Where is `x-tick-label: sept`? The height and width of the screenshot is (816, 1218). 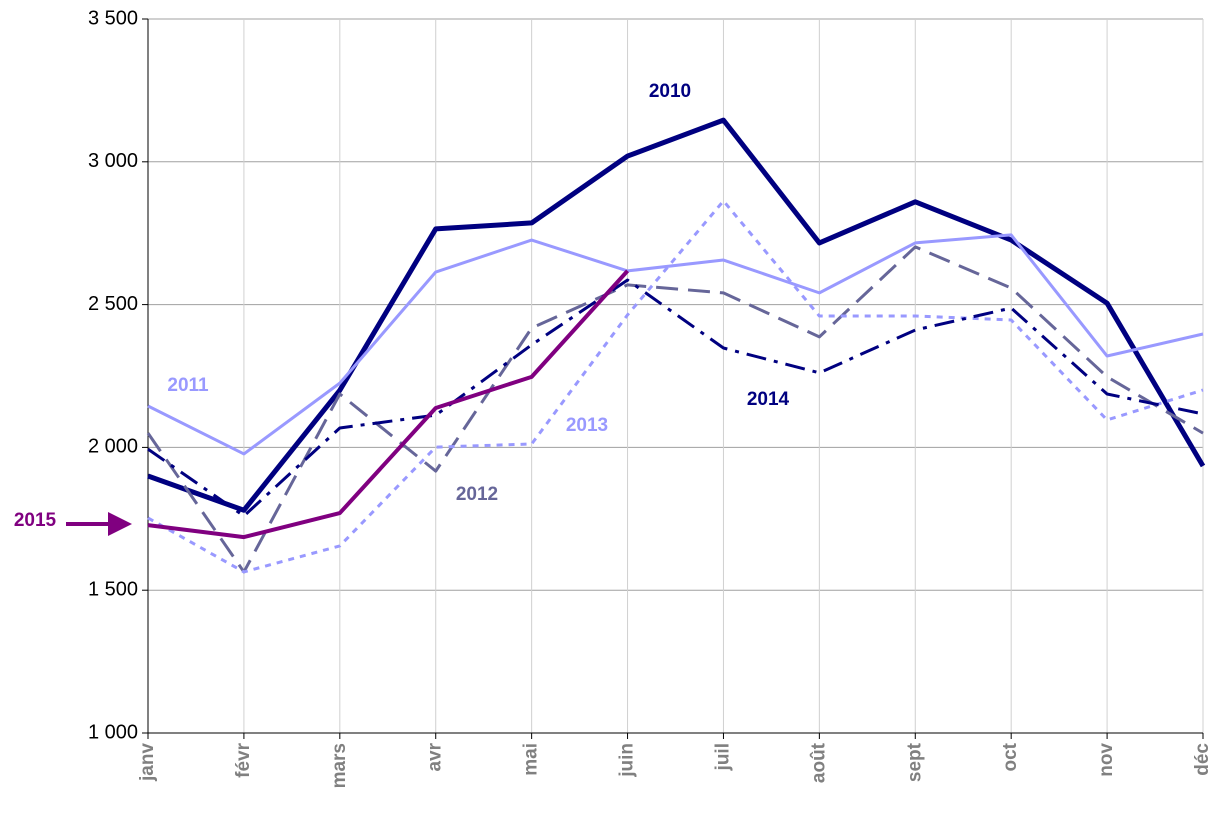
x-tick-label: sept is located at coordinates (914, 762).